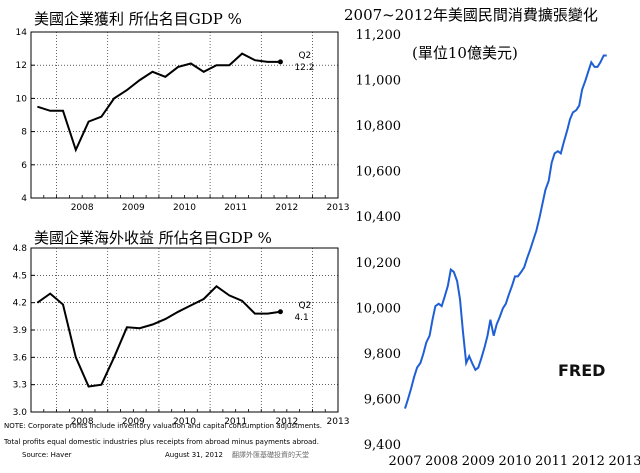 Image resolution: width=640 pixels, height=473 pixels. I want to click on profits-x-ticks: 2008 2009 2010 2011 2012 2013, so click(190, 204).